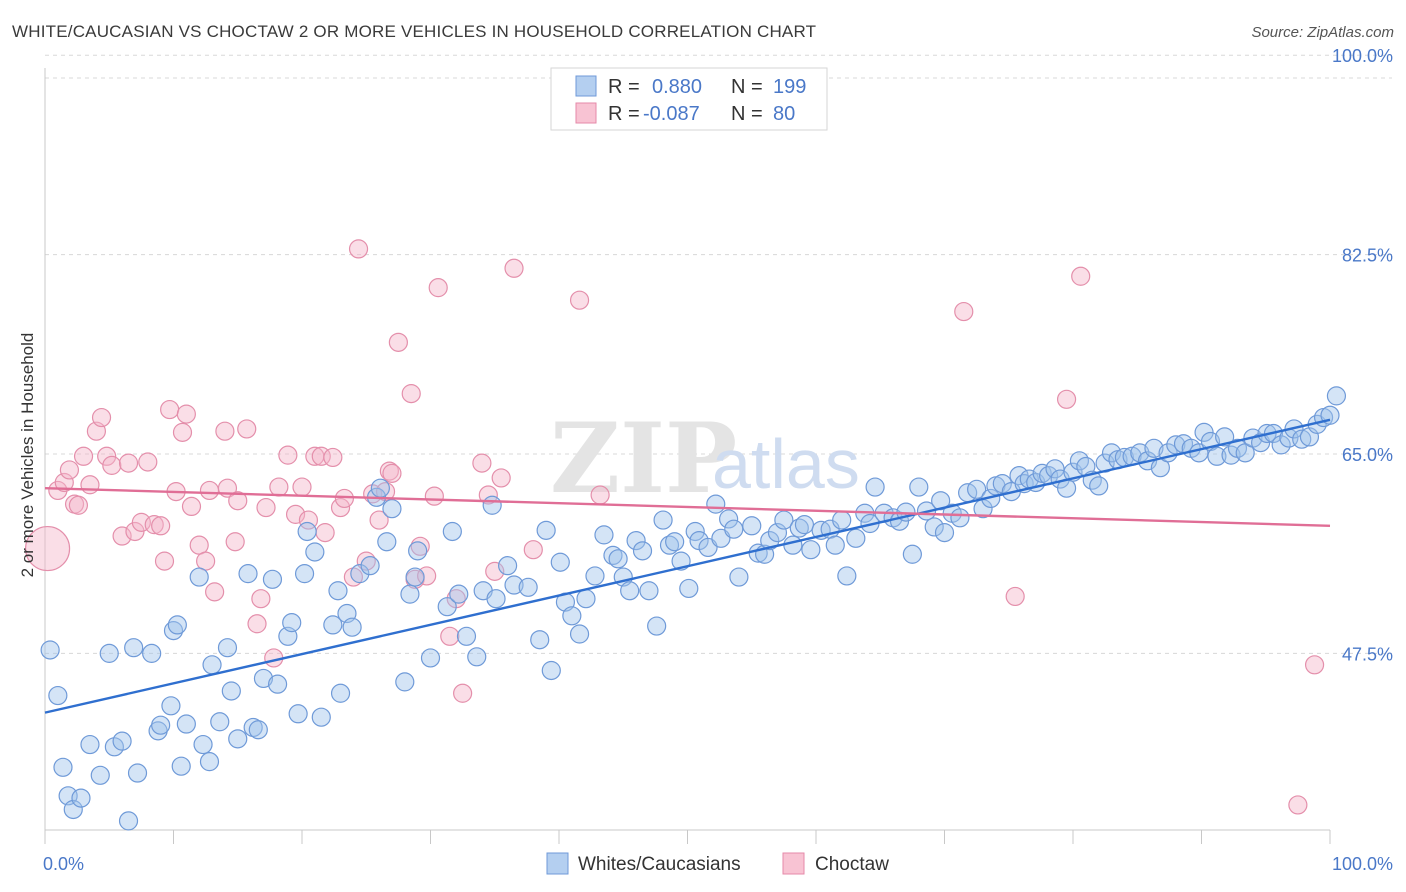 This screenshot has height=892, width=1406. I want to click on y-tick-label: 82.5%, so click(1367, 256).